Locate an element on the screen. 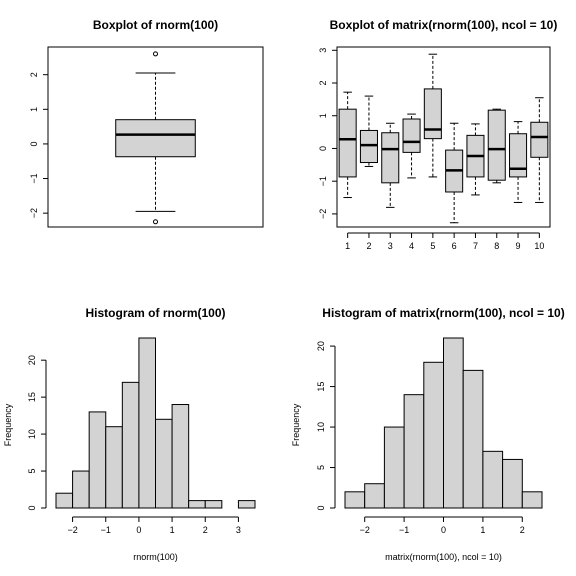  boxplot-panel-1: Boxplot of rnorm(100) −2 −1 0 1 2 is located at coordinates (146, 123).